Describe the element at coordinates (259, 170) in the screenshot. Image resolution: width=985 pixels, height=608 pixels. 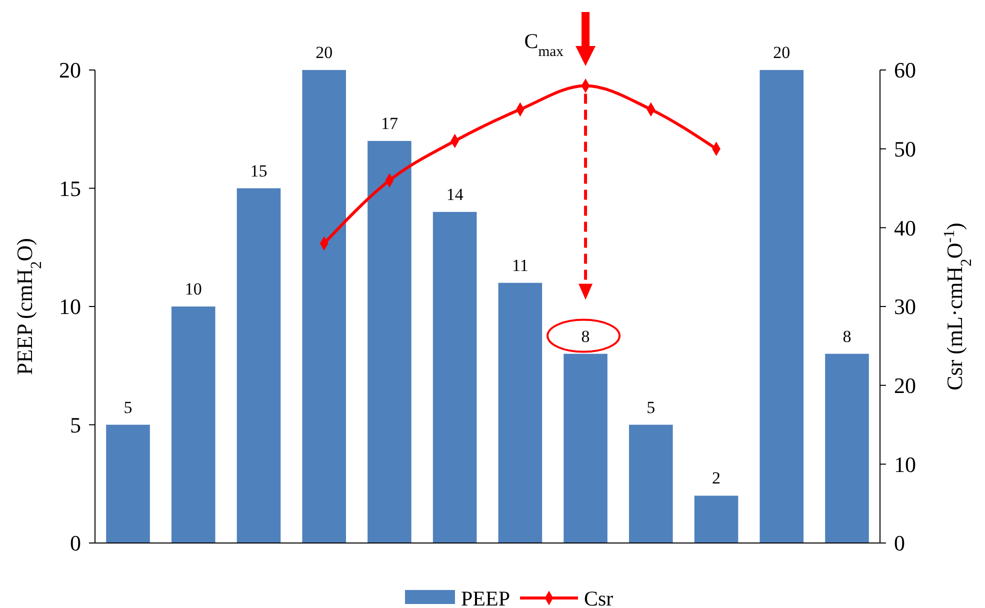
I see `data-label: 15` at that location.